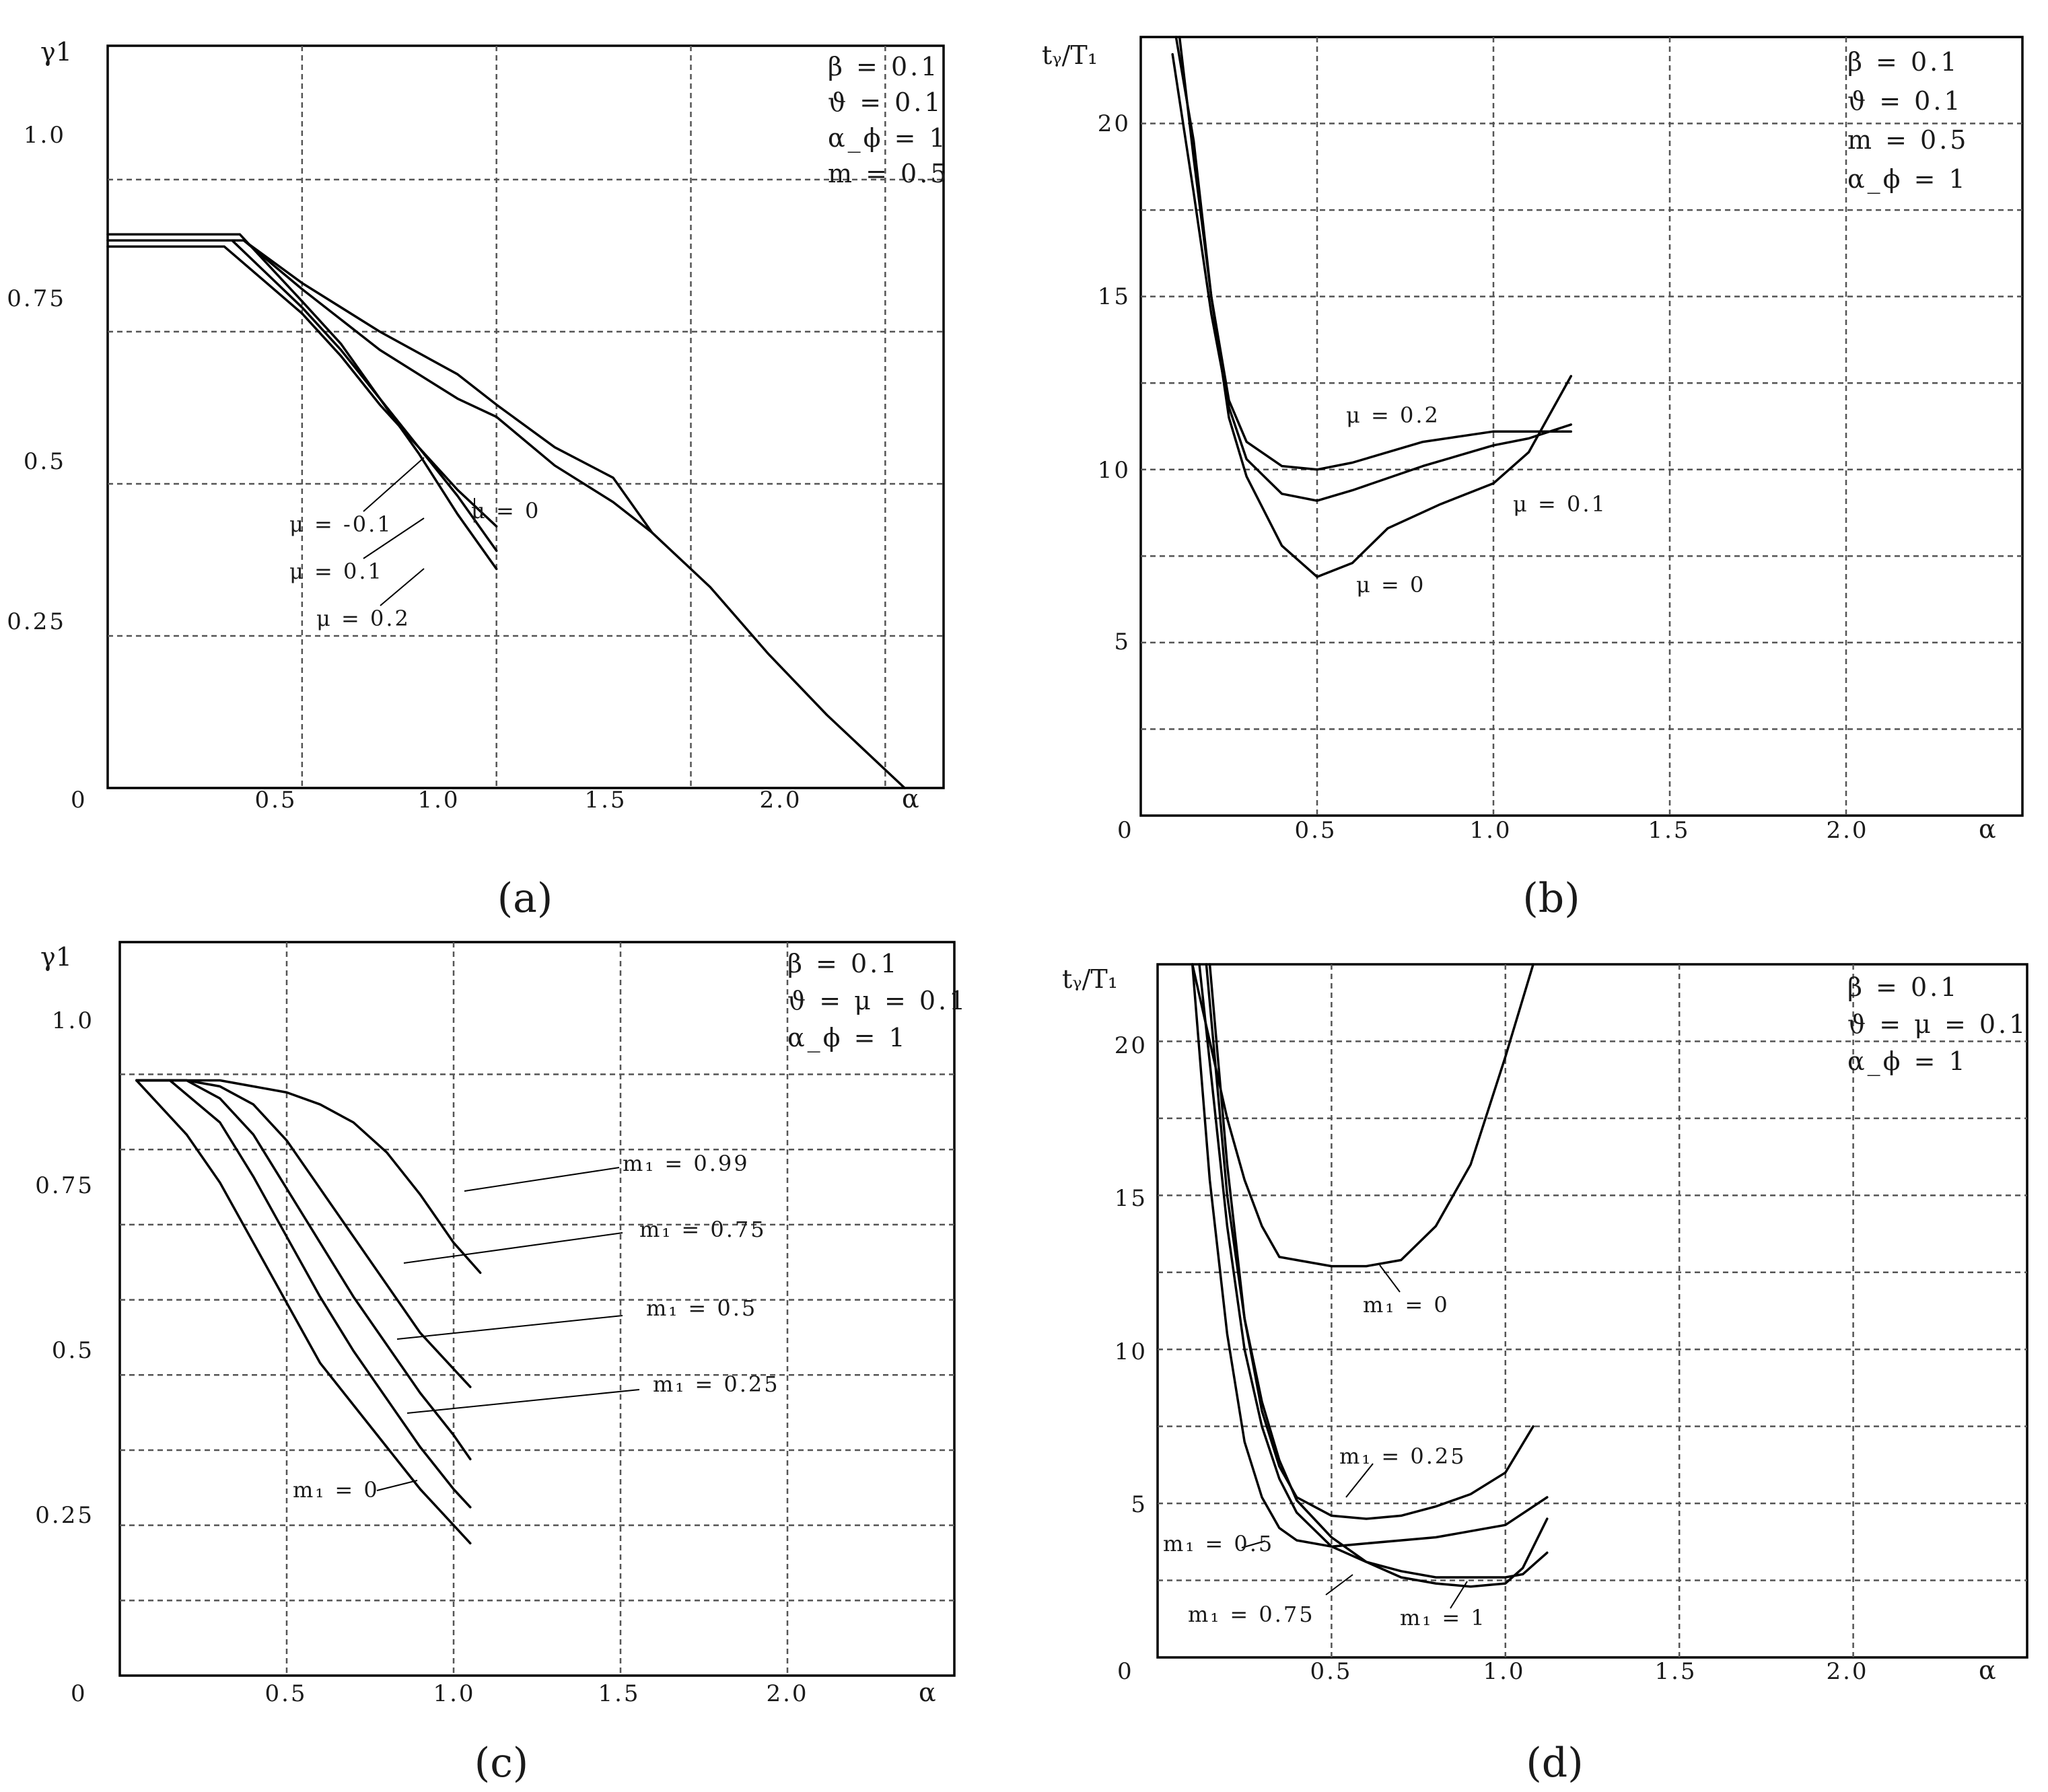  I want to click on panel-a-param-4: m = 0.5, so click(889, 173).